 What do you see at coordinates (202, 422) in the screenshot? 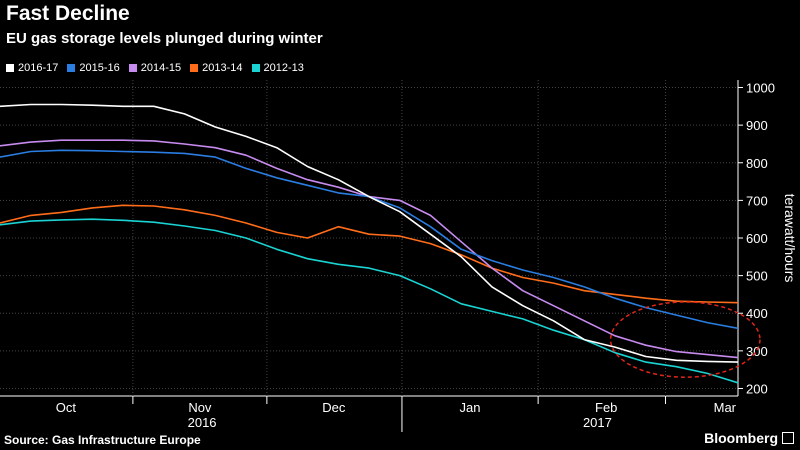
I see `year-label: 2016` at bounding box center [202, 422].